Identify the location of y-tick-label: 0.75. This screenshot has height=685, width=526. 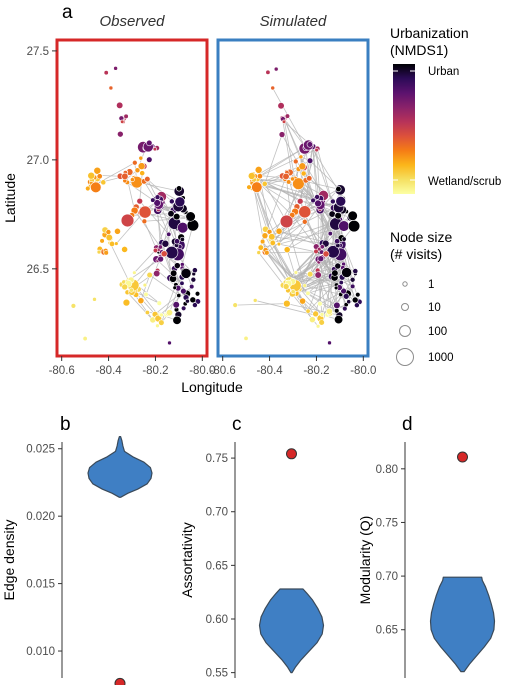
(217, 459).